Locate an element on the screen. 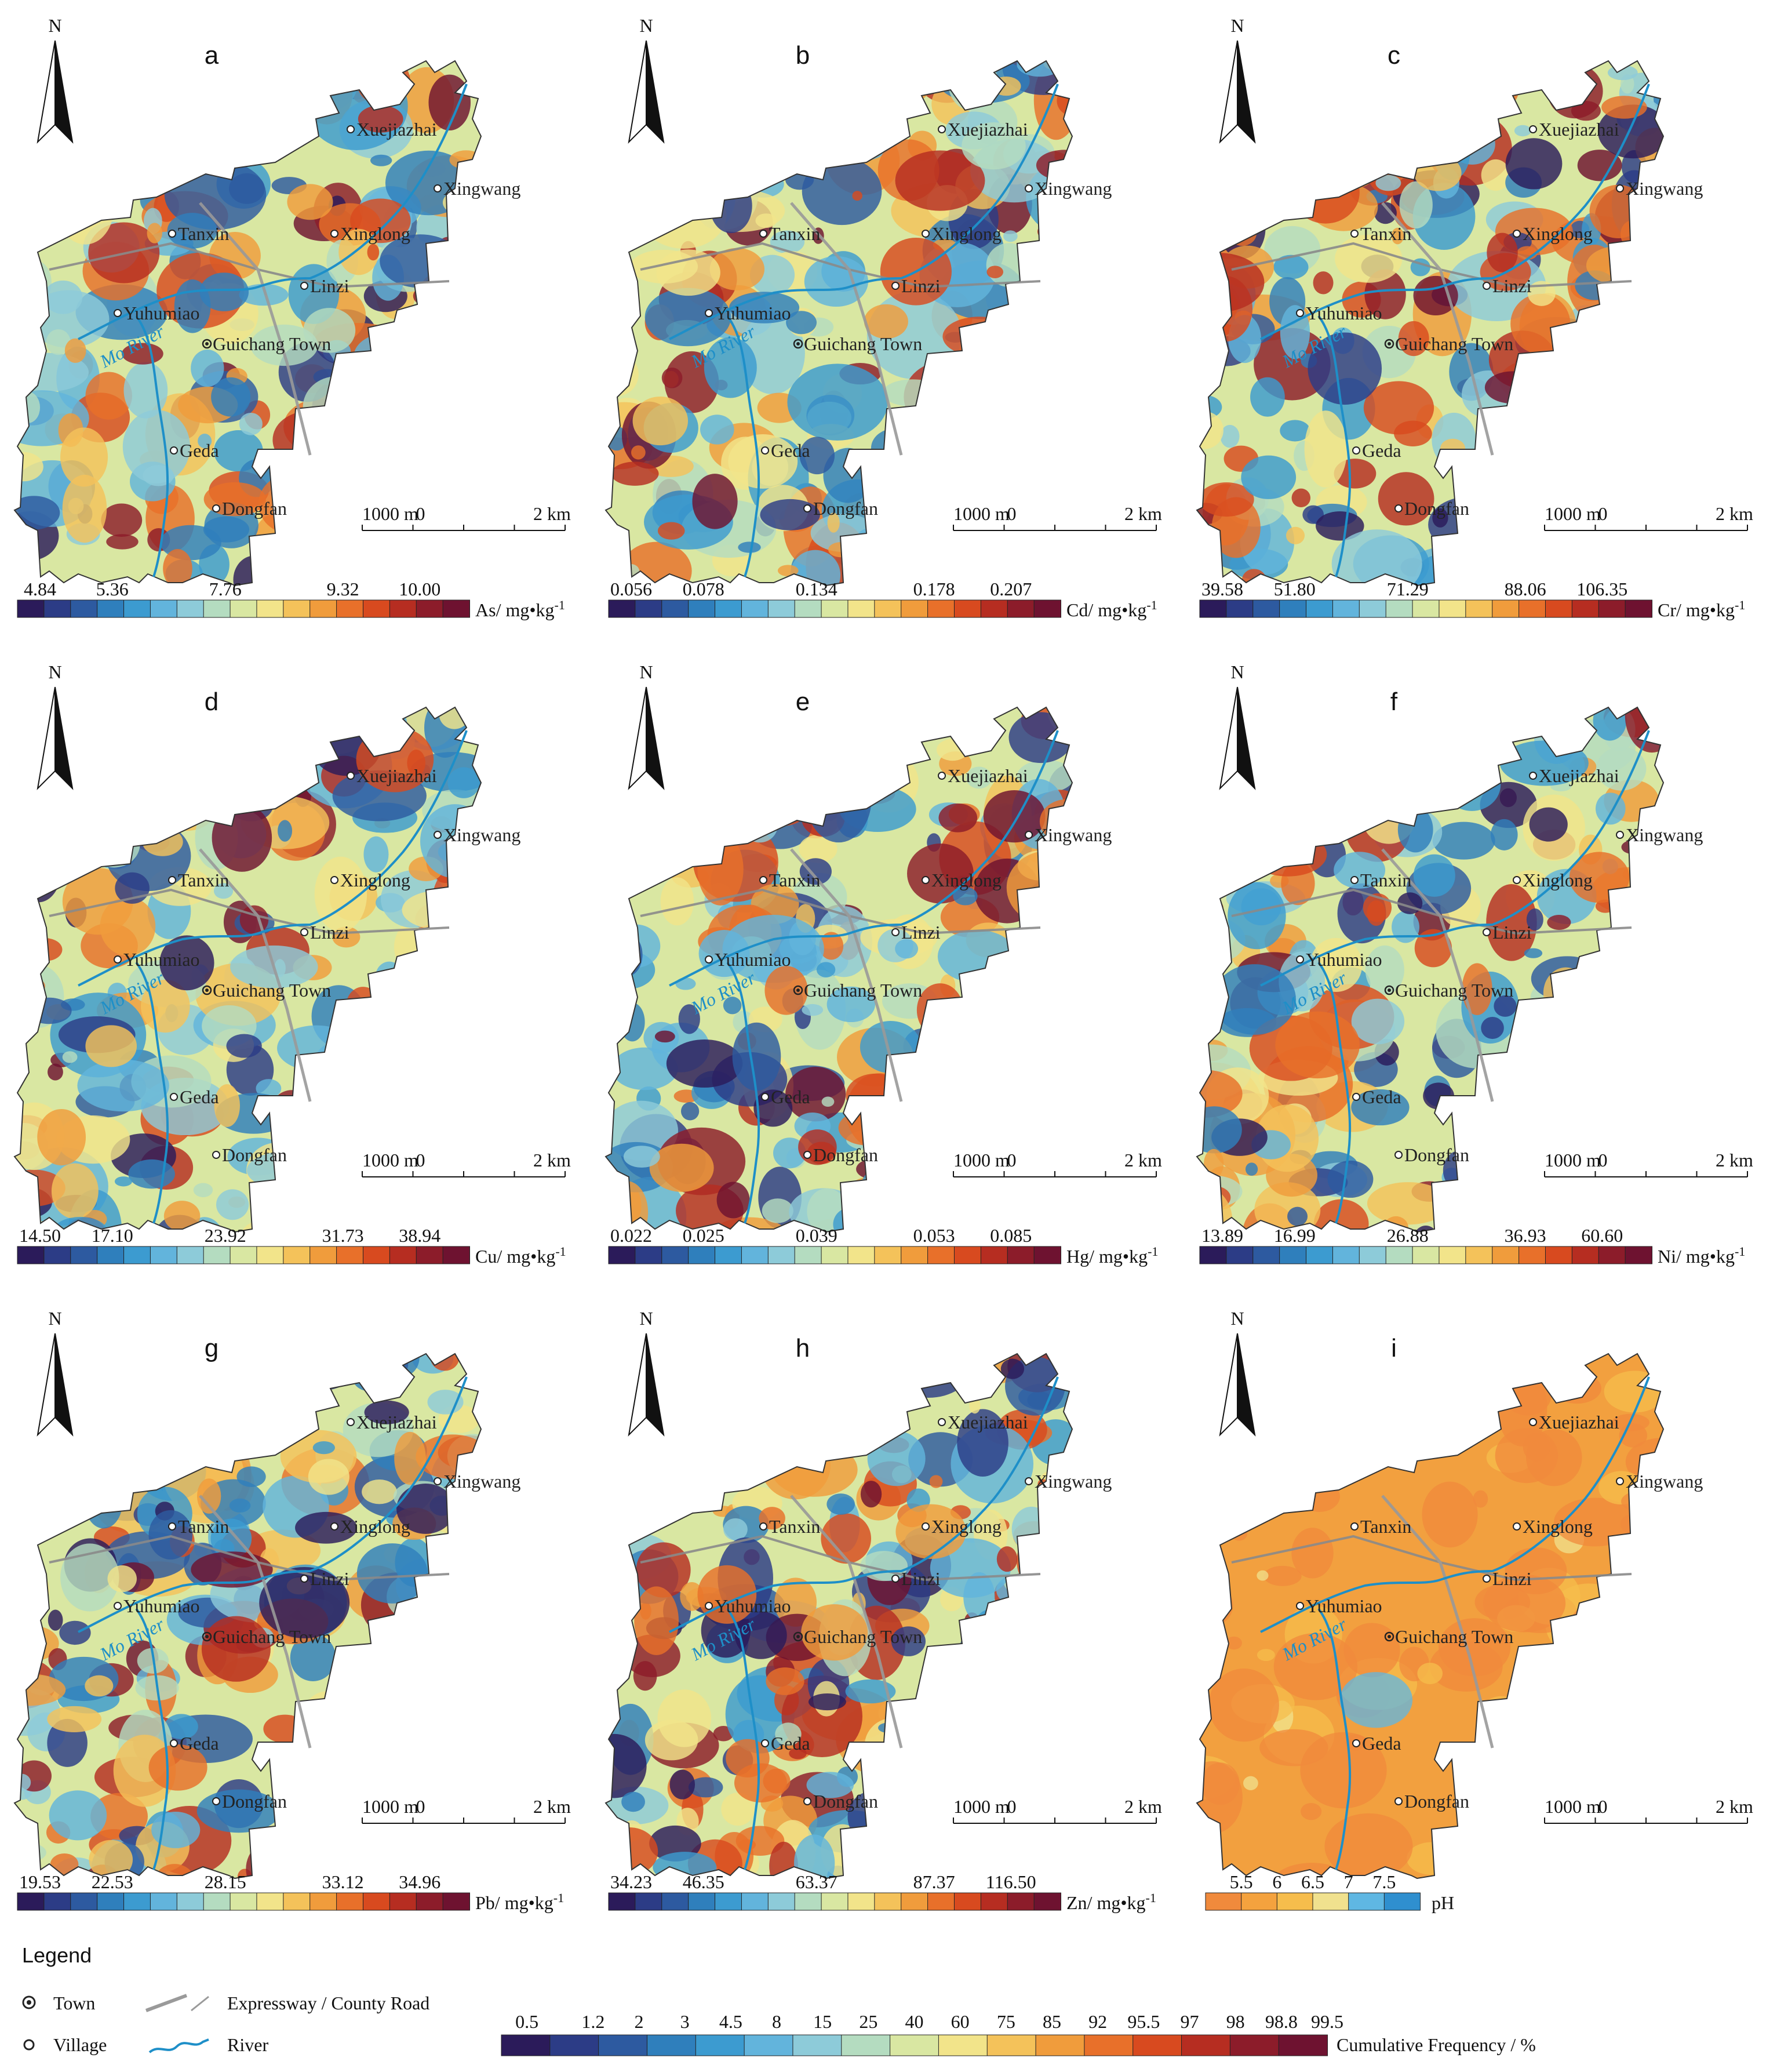 Image resolution: width=1777 pixels, height=2072 pixels. place-xingwang-b: Xingwang is located at coordinates (1073, 188).